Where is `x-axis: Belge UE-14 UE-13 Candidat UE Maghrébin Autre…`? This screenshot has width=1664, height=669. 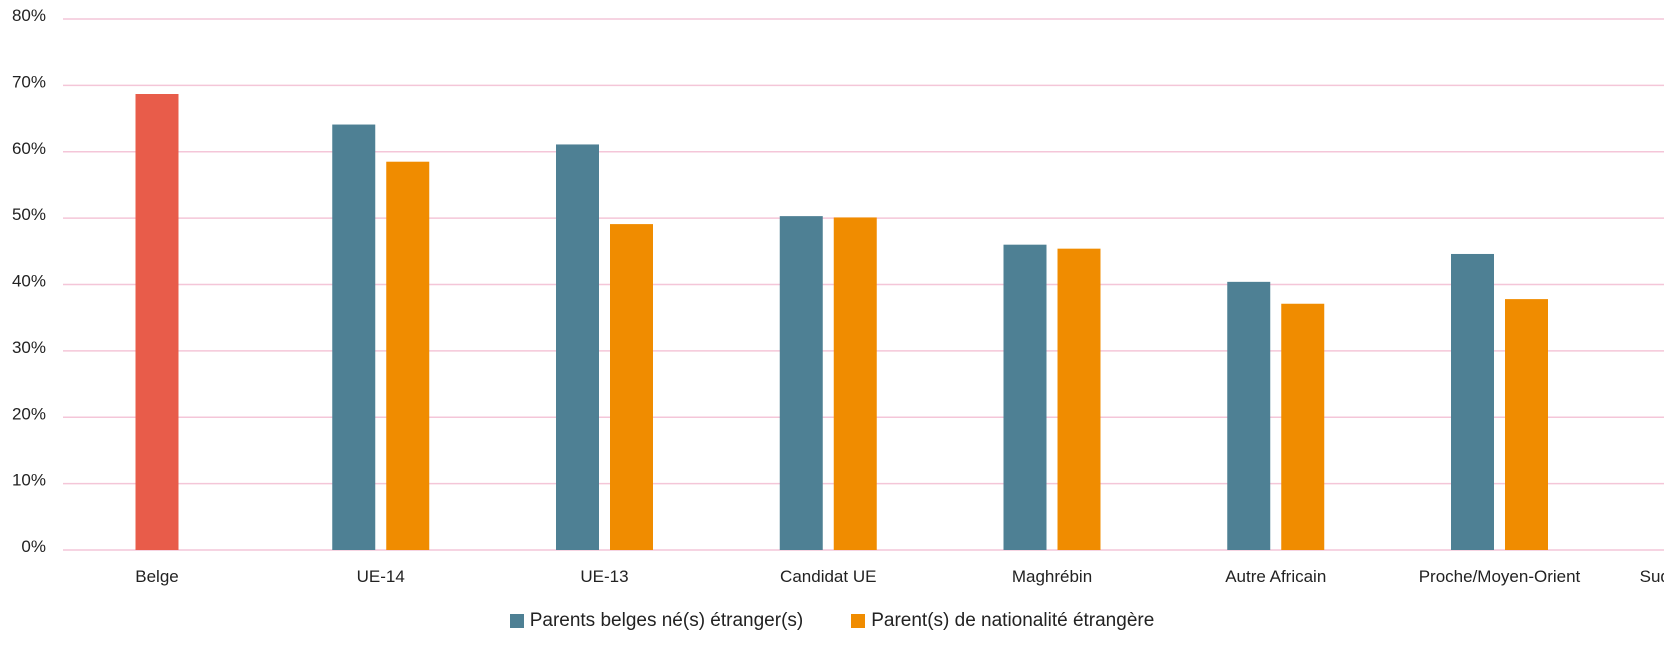 x-axis: Belge UE-14 UE-13 Candidat UE Maghrébin Autre… is located at coordinates (899, 576).